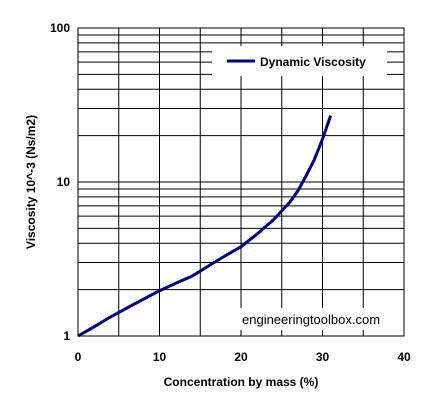 The width and height of the screenshot is (430, 411). Describe the element at coordinates (160, 357) in the screenshot. I see `x-tick-label: 10` at that location.